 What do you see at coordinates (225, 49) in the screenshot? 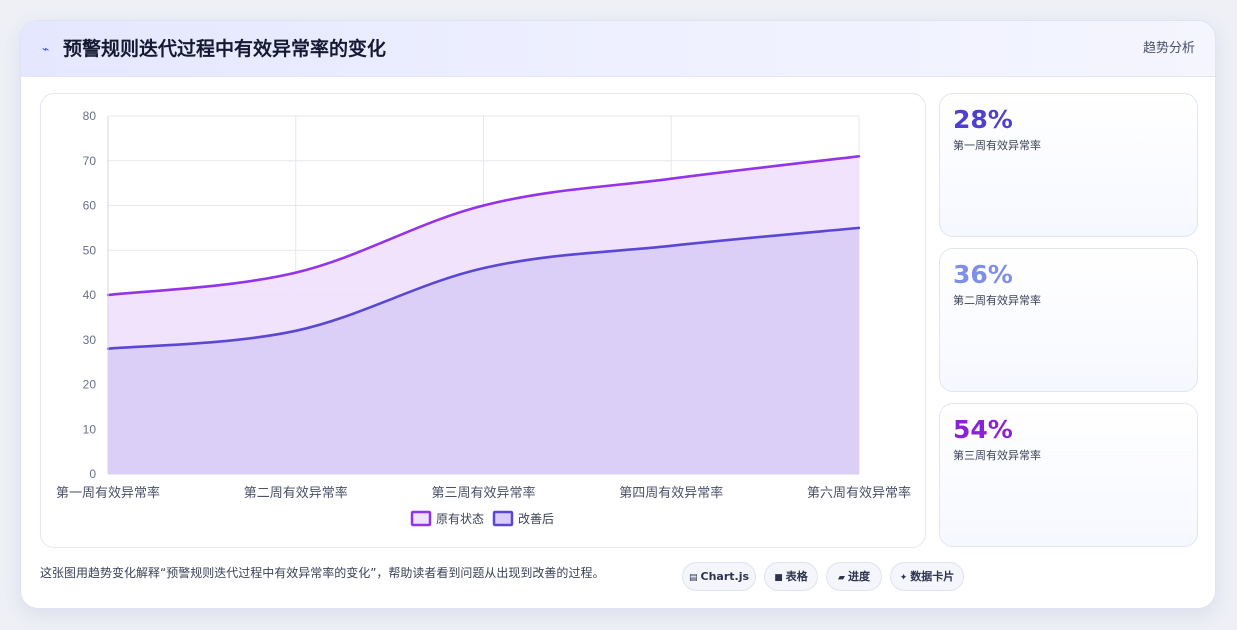
I see `page-title: 预警规则迭代过程中有效异常率的变化` at bounding box center [225, 49].